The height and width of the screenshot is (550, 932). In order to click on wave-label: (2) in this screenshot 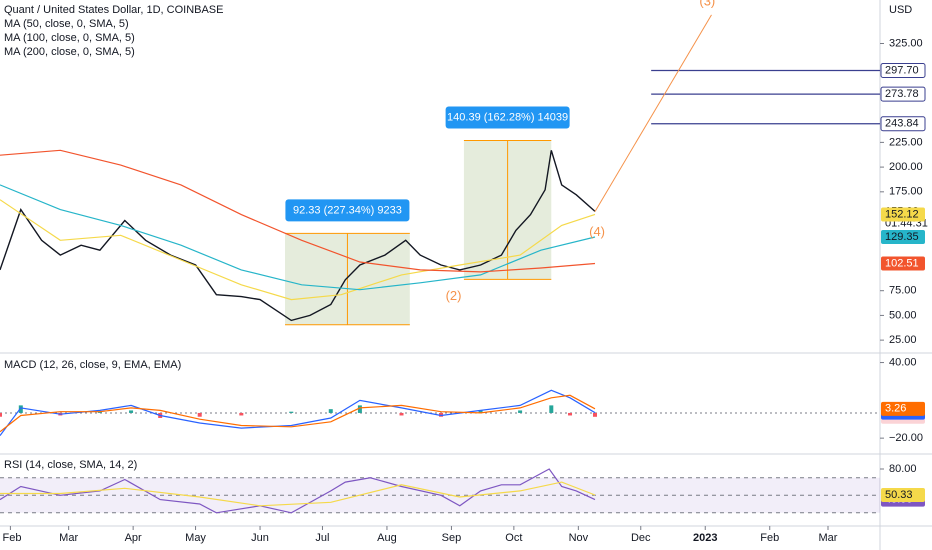, I will do `click(454, 295)`.